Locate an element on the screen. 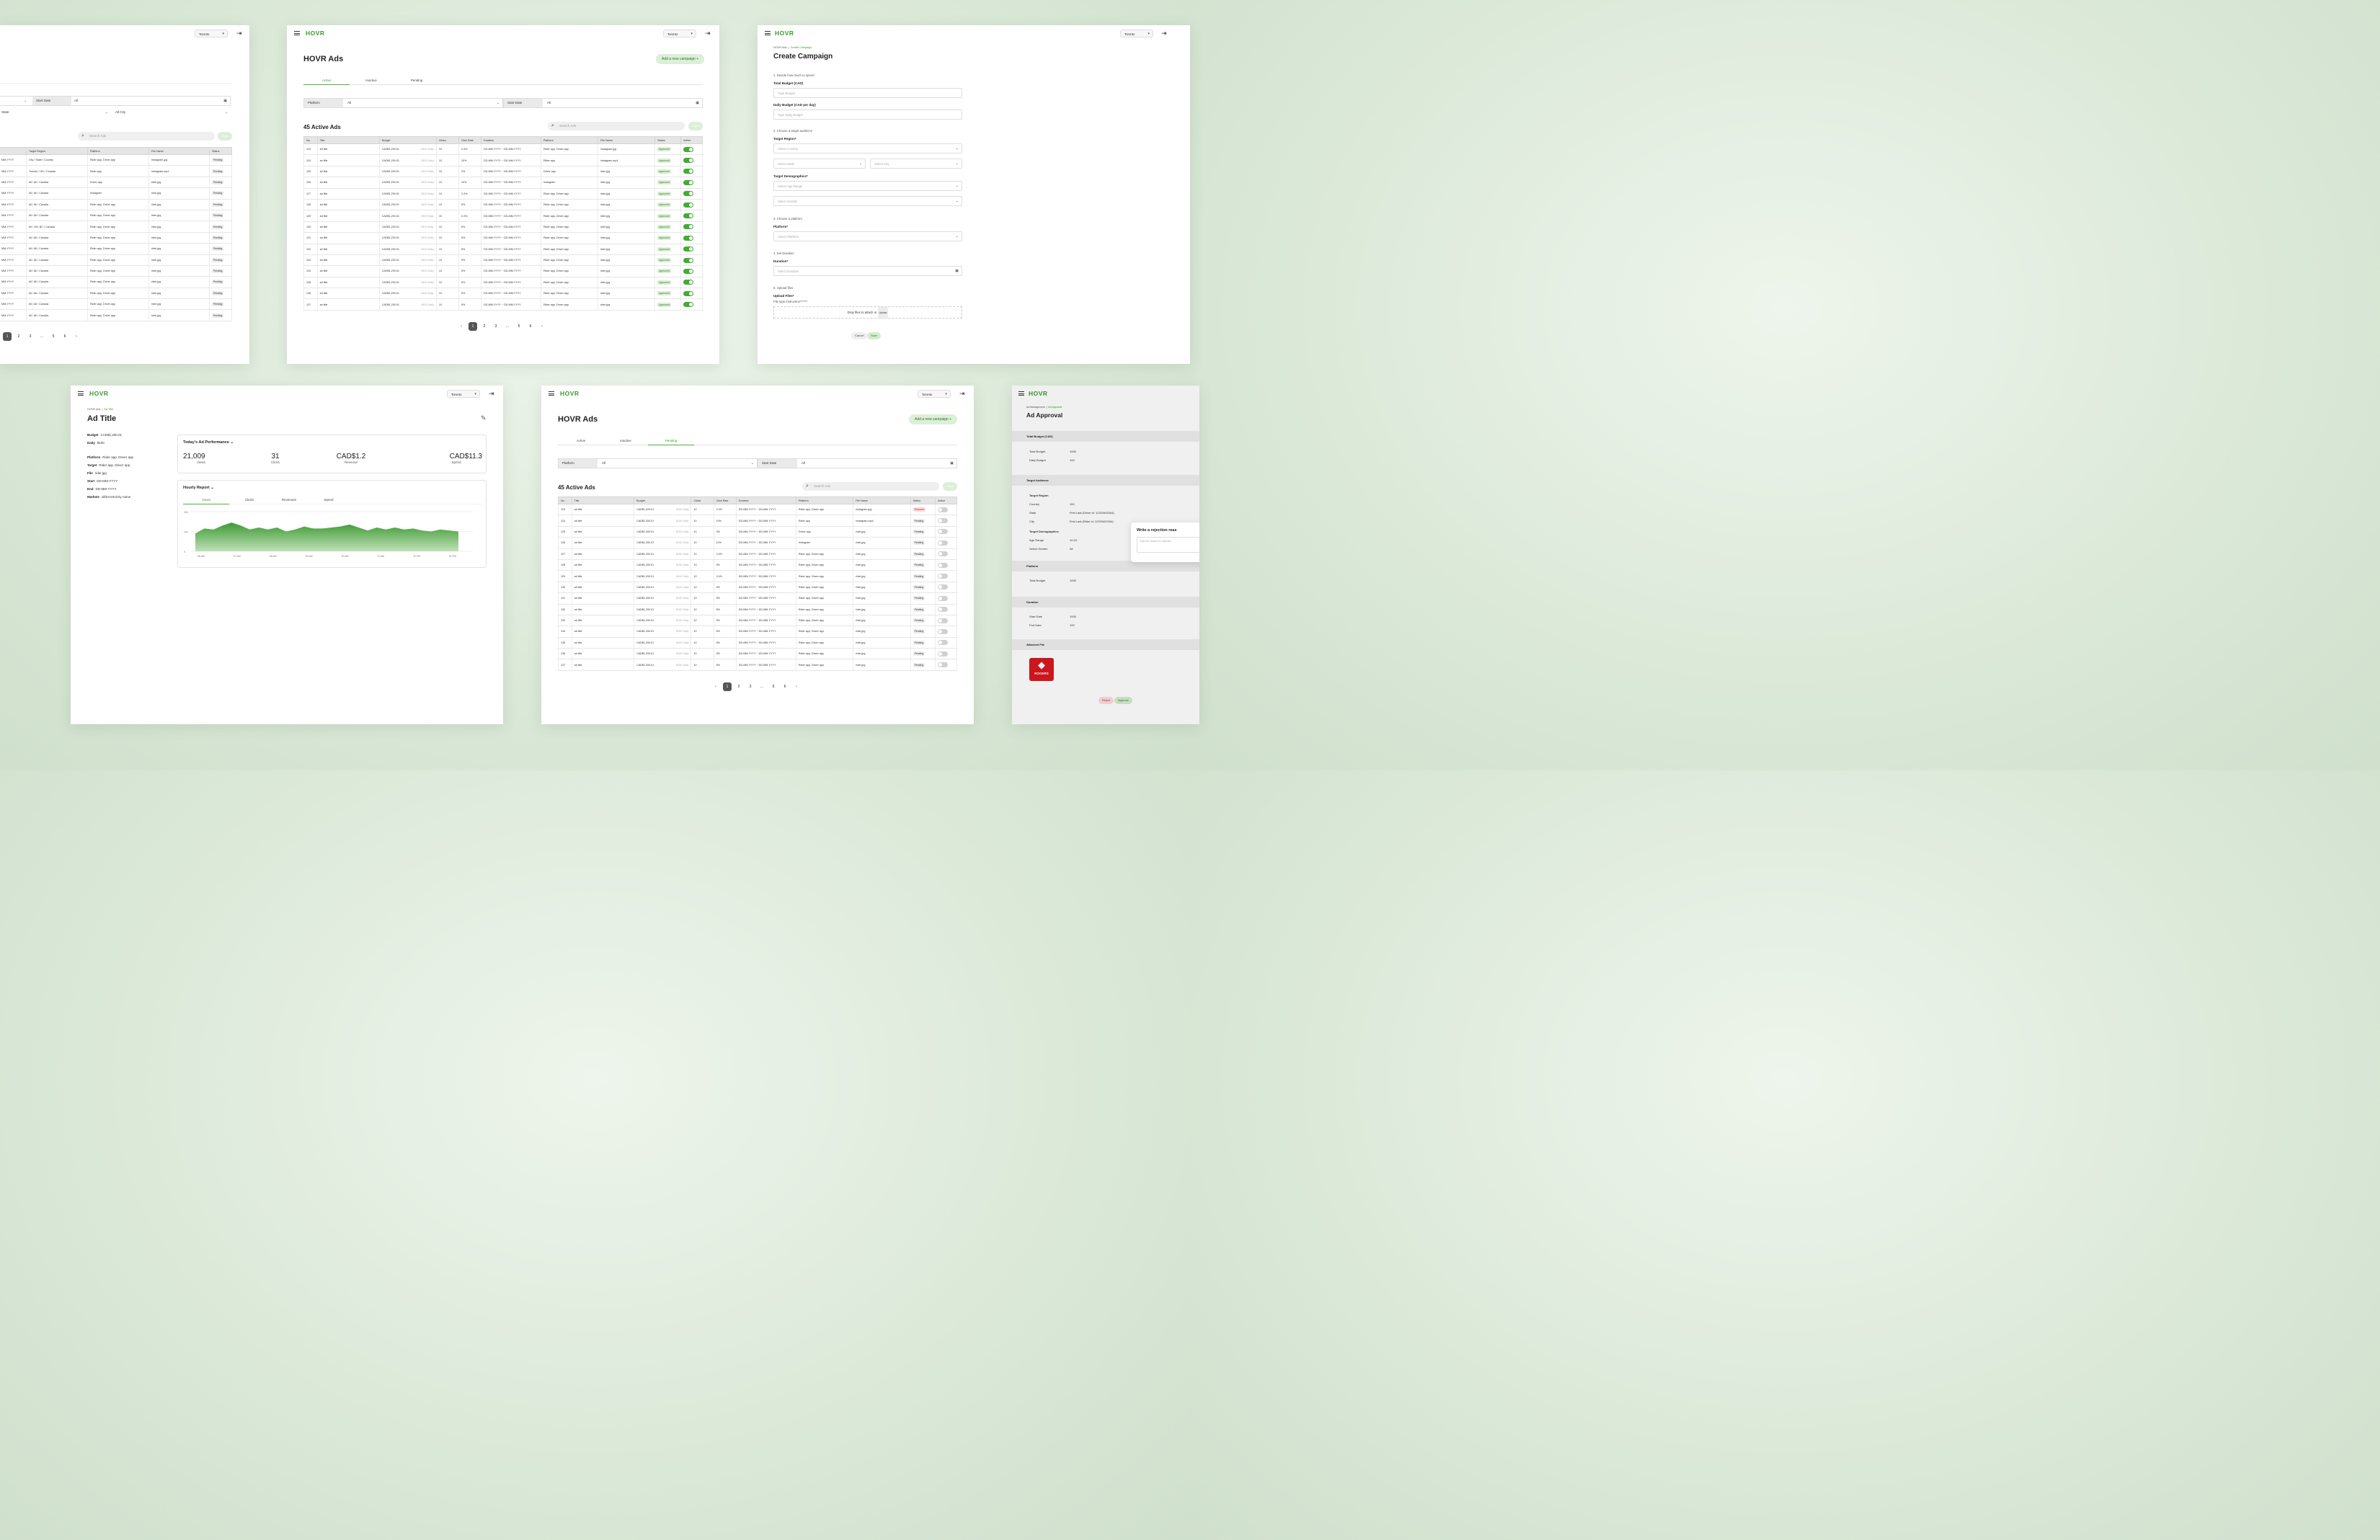 This screenshot has height=1540, width=2380. duration-select: Select Duration ▣ is located at coordinates (867, 271).